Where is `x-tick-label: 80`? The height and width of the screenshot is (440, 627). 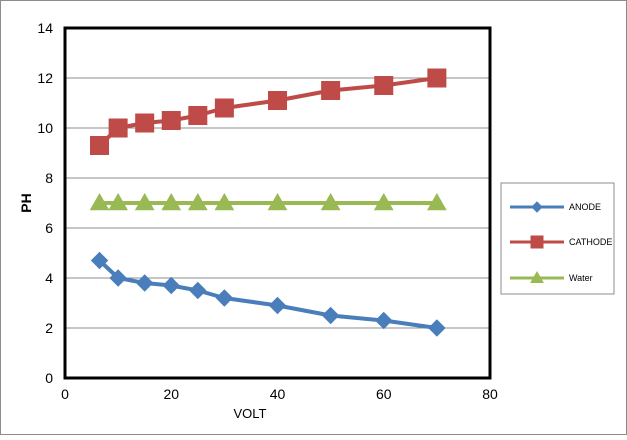
x-tick-label: 80 is located at coordinates (490, 394).